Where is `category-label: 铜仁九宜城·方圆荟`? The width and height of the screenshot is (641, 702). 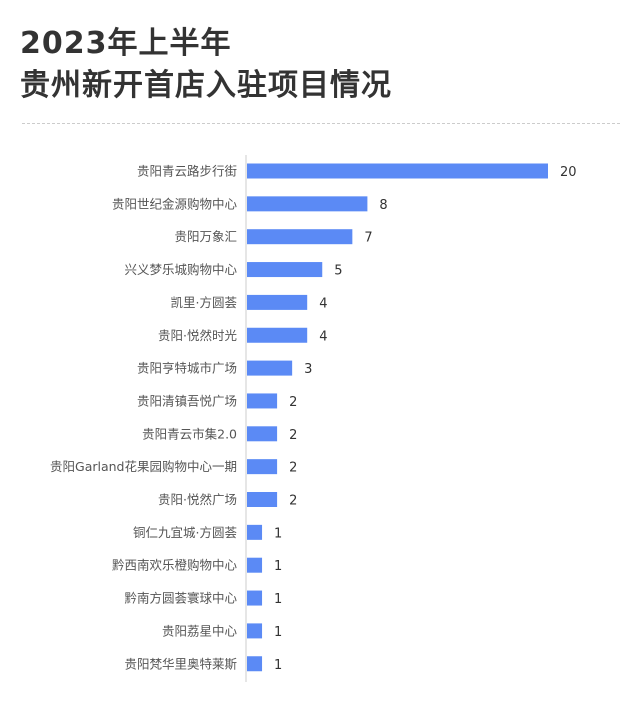
category-label: 铜仁九宜城·方圆荟 is located at coordinates (185, 532).